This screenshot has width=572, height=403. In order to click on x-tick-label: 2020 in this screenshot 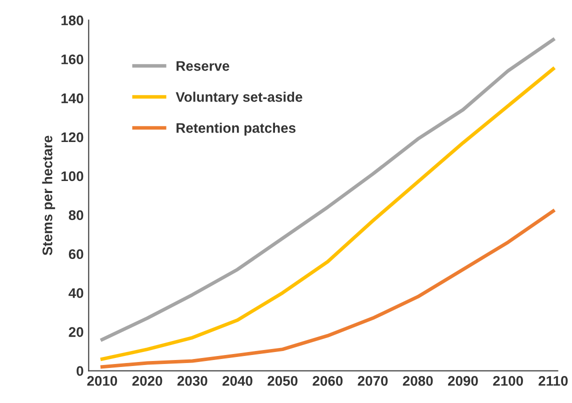, I will do `click(147, 381)`.